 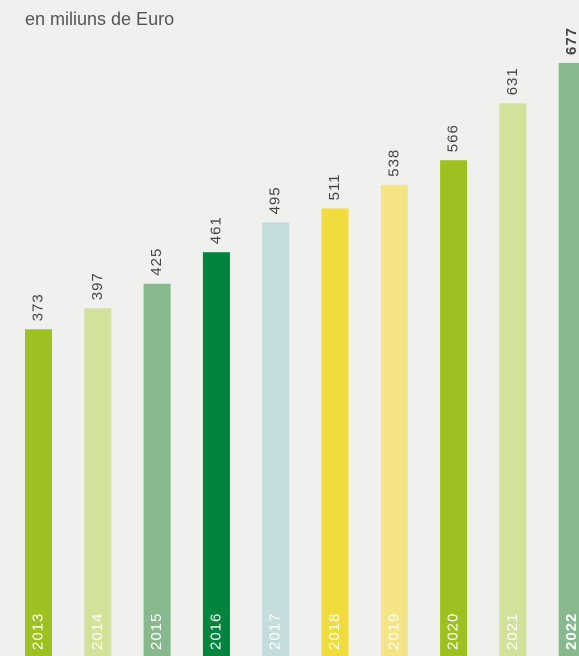 What do you see at coordinates (37, 307) in the screenshot?
I see `value-label: 373` at bounding box center [37, 307].